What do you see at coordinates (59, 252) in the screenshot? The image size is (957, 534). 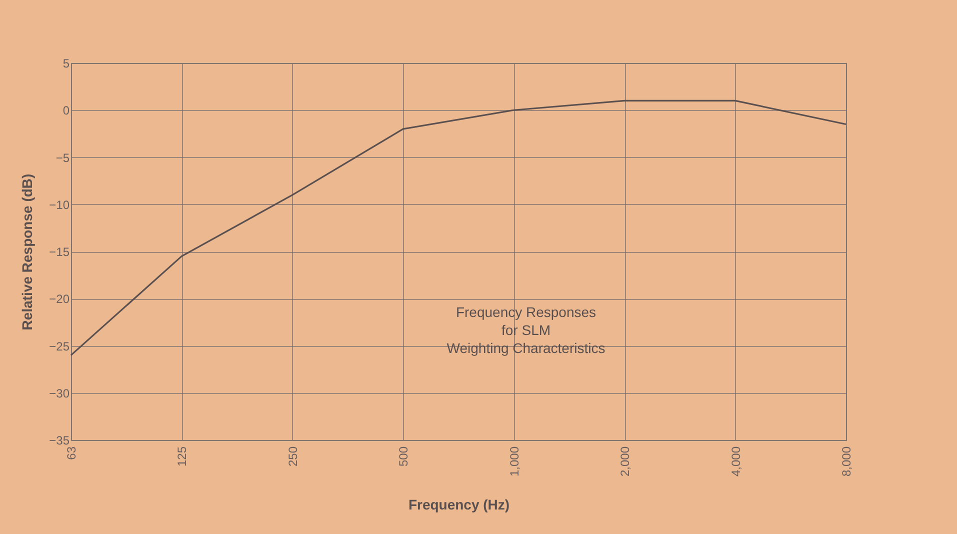 I see `y-tick-label: −15` at bounding box center [59, 252].